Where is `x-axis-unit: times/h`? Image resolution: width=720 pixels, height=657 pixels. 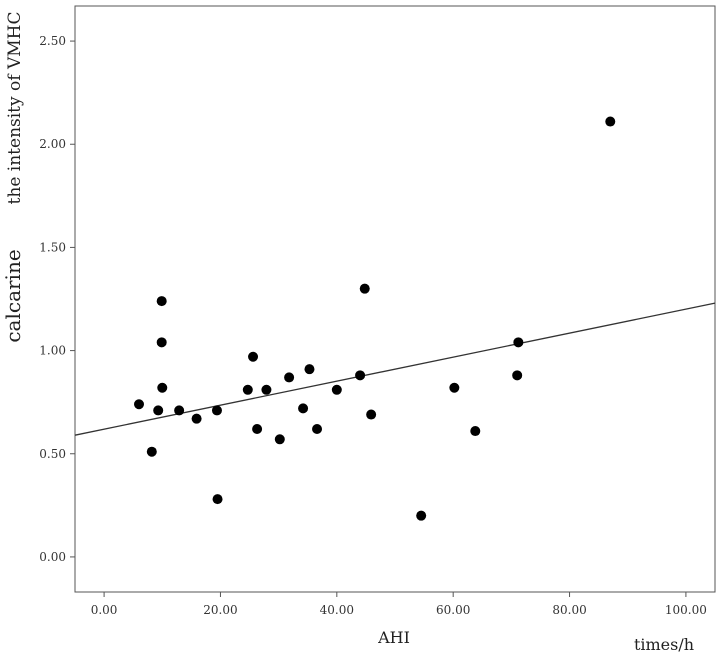 x-axis-unit: times/h is located at coordinates (664, 644).